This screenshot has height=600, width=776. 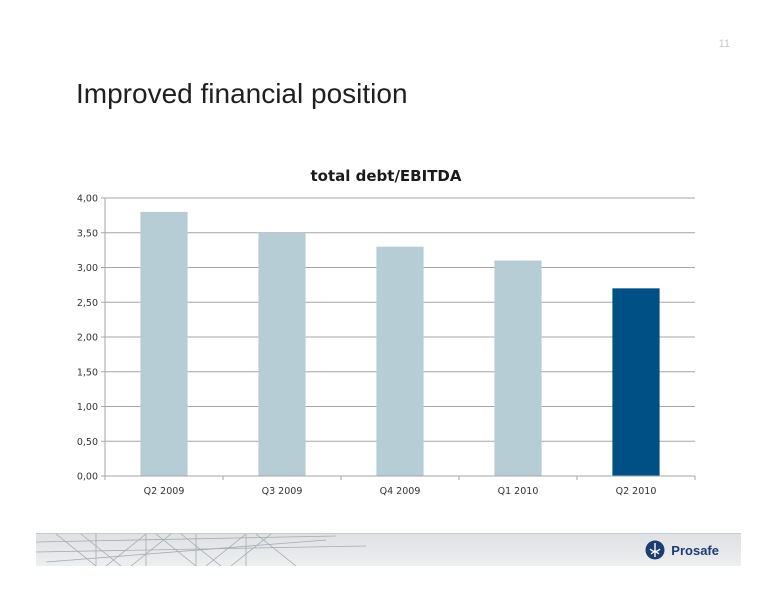 I want to click on y-tick-label: 0,00, so click(x=87, y=477).